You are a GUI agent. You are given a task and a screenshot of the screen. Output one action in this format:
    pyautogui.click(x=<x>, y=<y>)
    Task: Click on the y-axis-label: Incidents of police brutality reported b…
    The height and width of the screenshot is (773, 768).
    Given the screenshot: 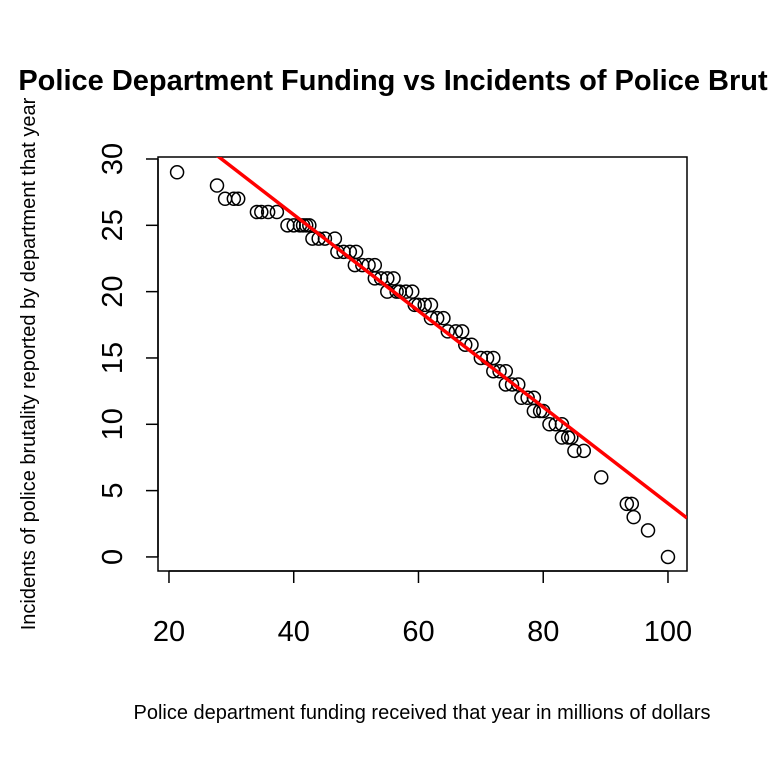 What is the action you would take?
    pyautogui.click(x=29, y=363)
    